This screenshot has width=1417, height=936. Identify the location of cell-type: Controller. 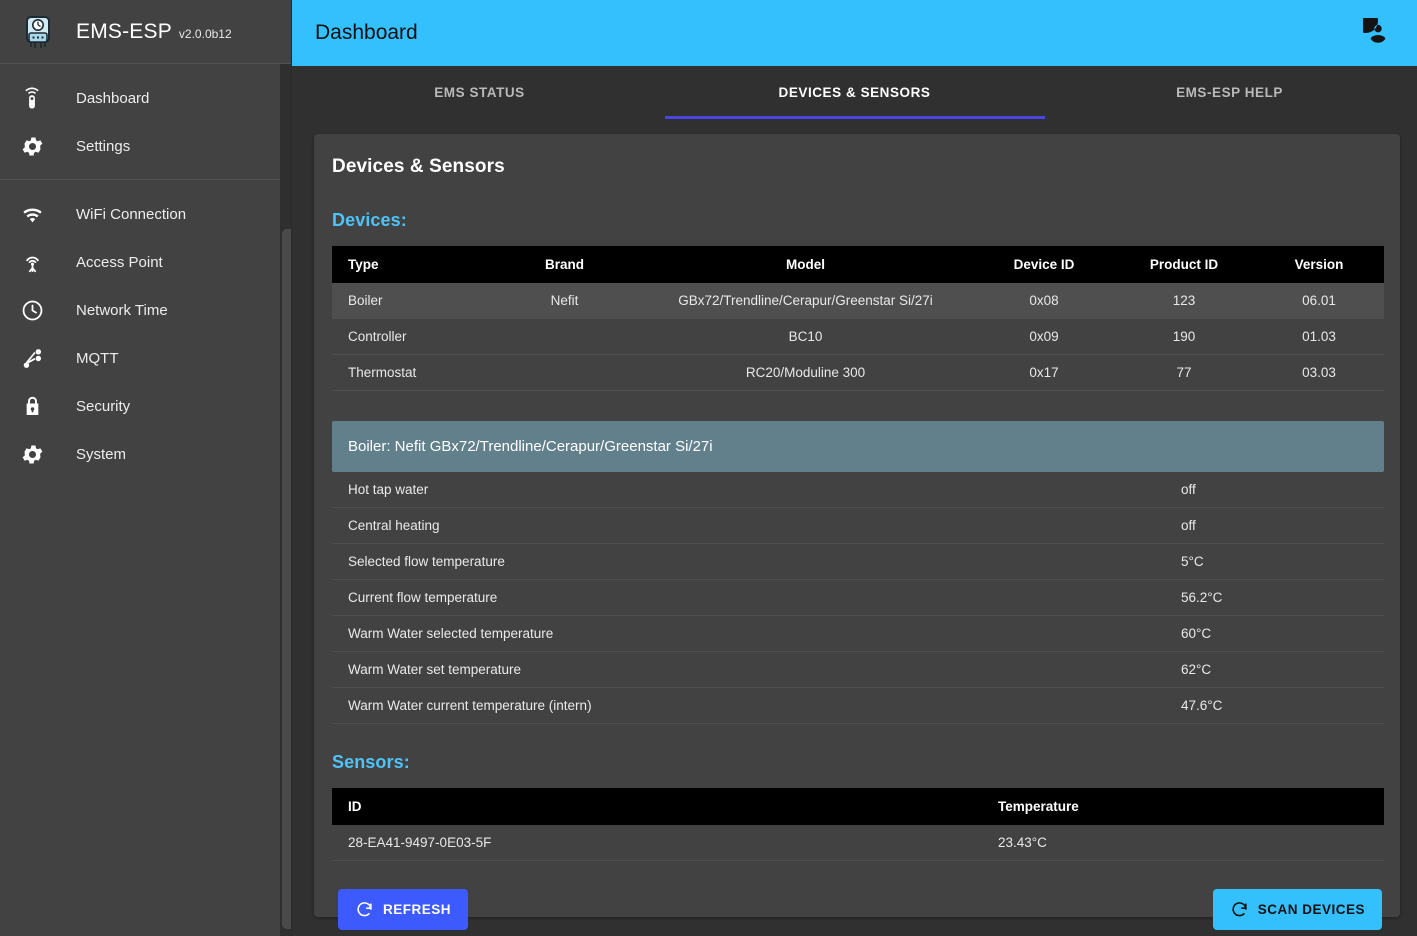
(412, 336).